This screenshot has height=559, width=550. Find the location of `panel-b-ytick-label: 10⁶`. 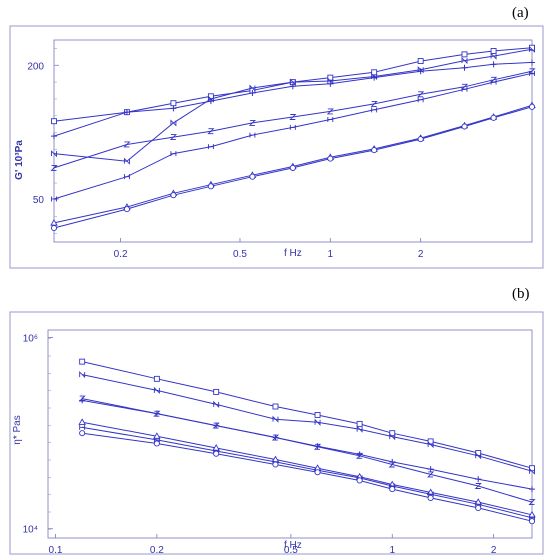

panel-b-ytick-label: 10⁶ is located at coordinates (30, 339).